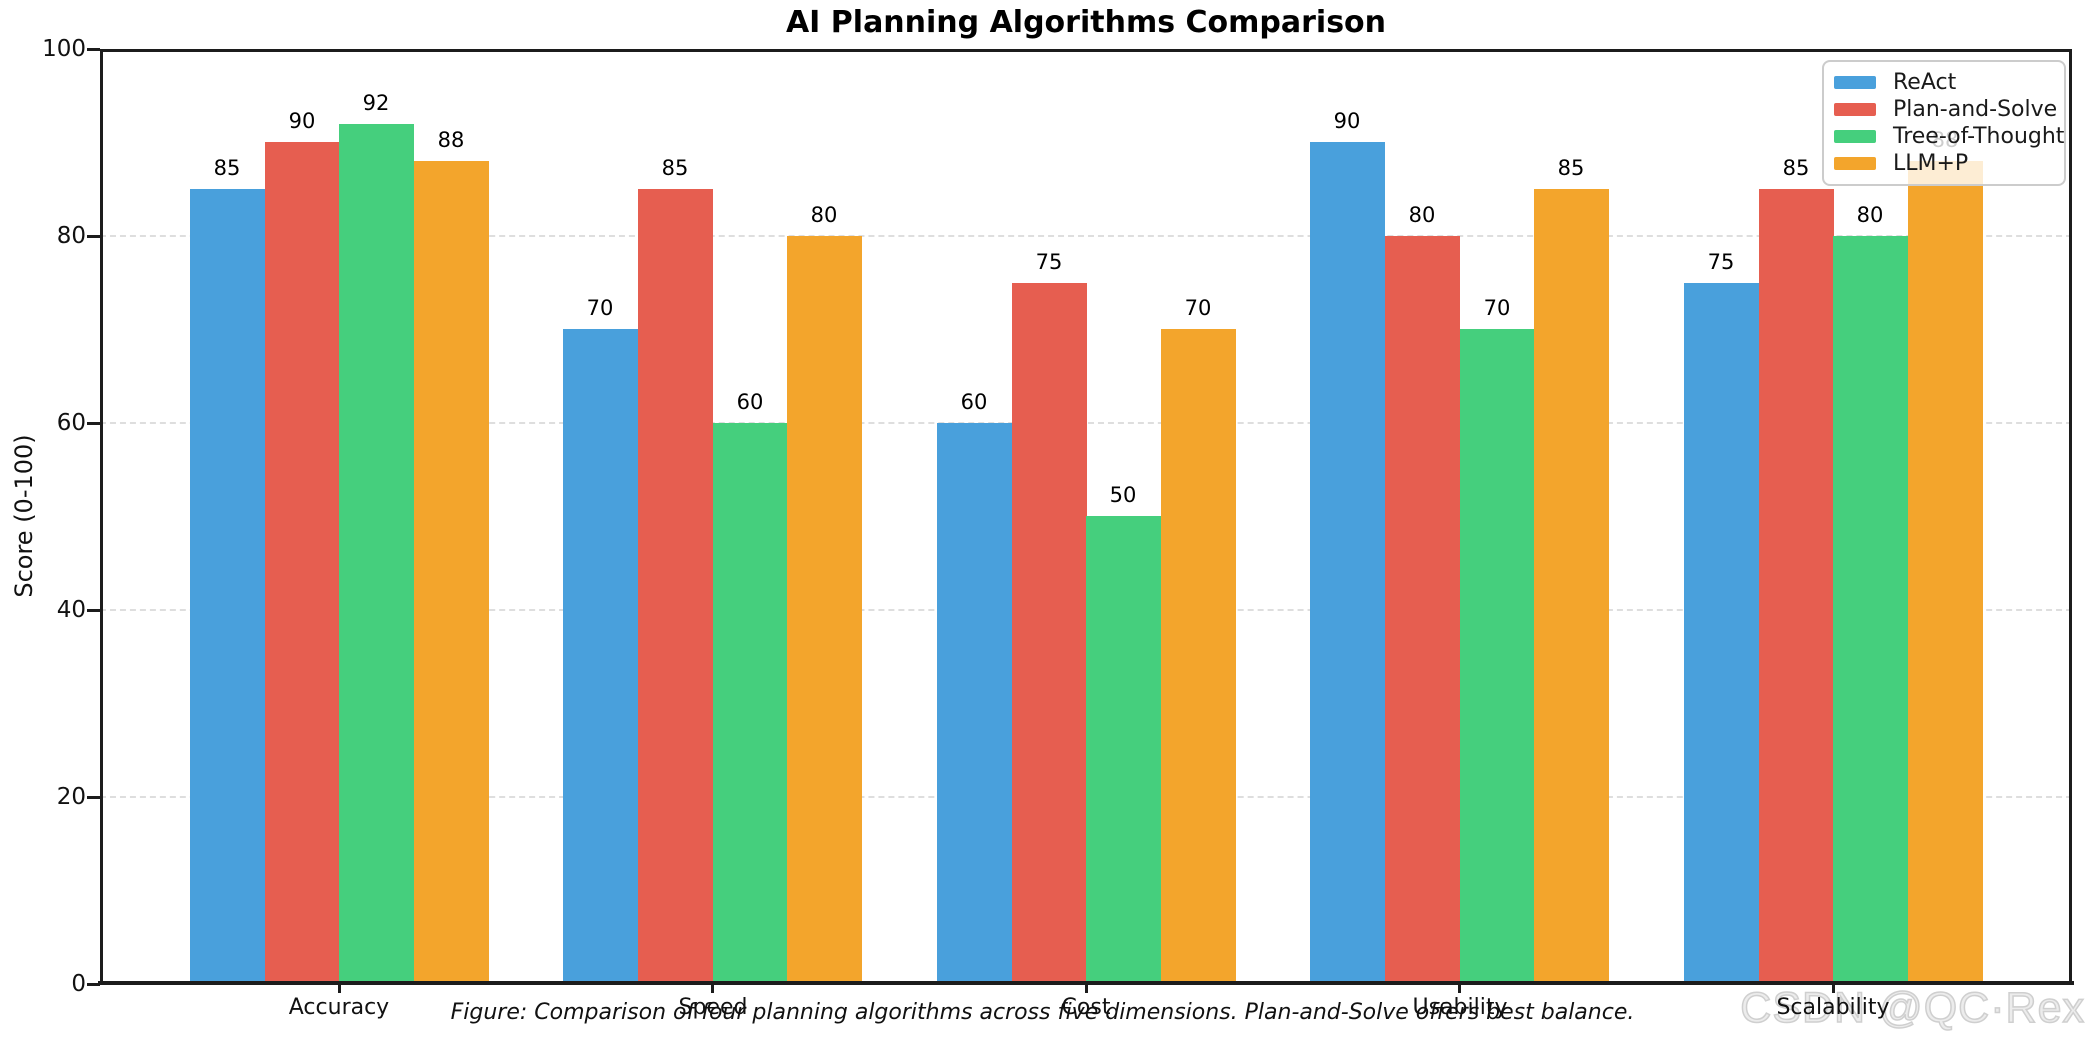 Image resolution: width=2085 pixels, height=1040 pixels. What do you see at coordinates (1870, 610) in the screenshot?
I see `bar-tree-of-thought-scalability` at bounding box center [1870, 610].